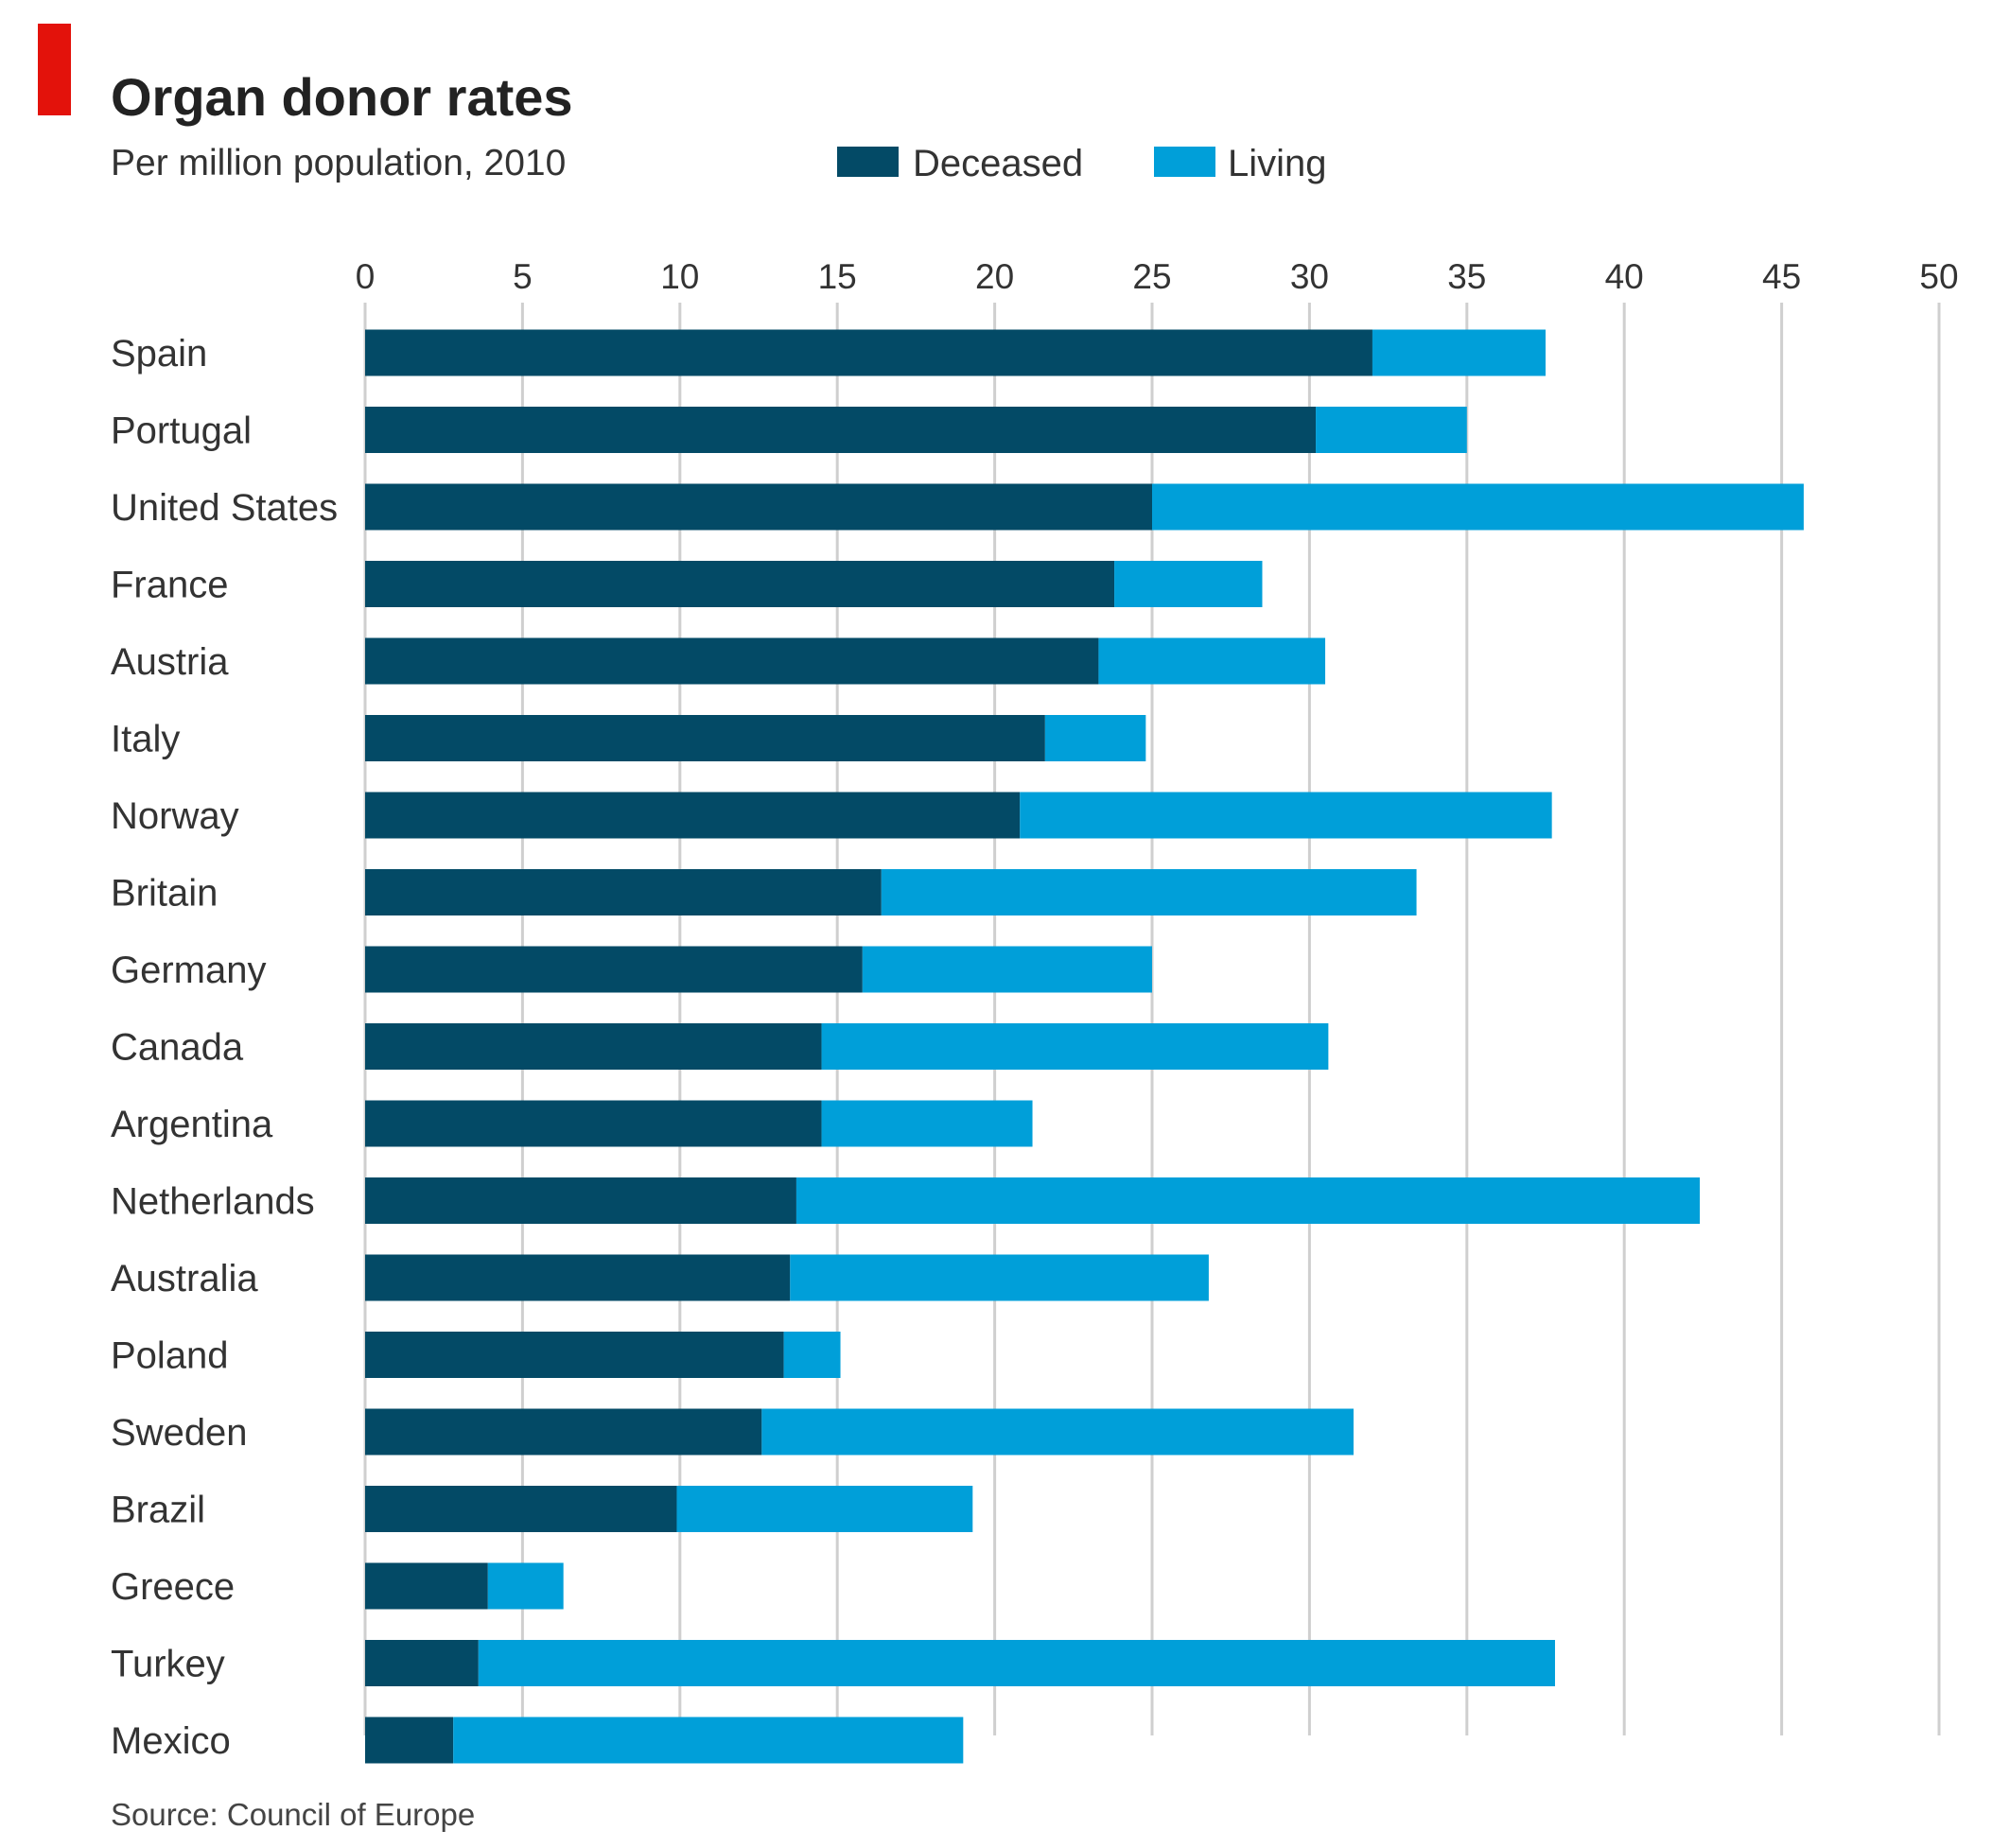  I want to click on category-label: Britain, so click(164, 894).